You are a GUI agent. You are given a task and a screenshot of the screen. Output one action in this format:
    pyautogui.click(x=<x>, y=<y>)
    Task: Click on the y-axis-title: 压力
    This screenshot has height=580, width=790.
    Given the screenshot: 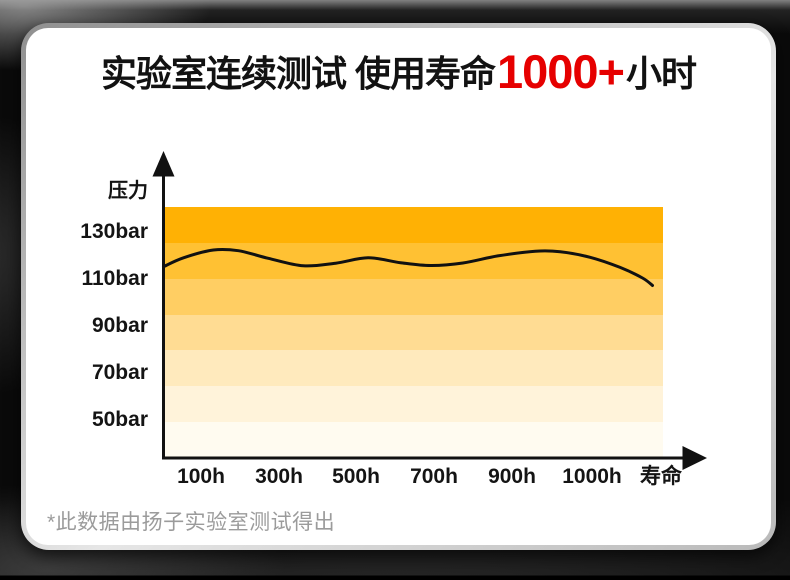 What is the action you would take?
    pyautogui.click(x=128, y=191)
    